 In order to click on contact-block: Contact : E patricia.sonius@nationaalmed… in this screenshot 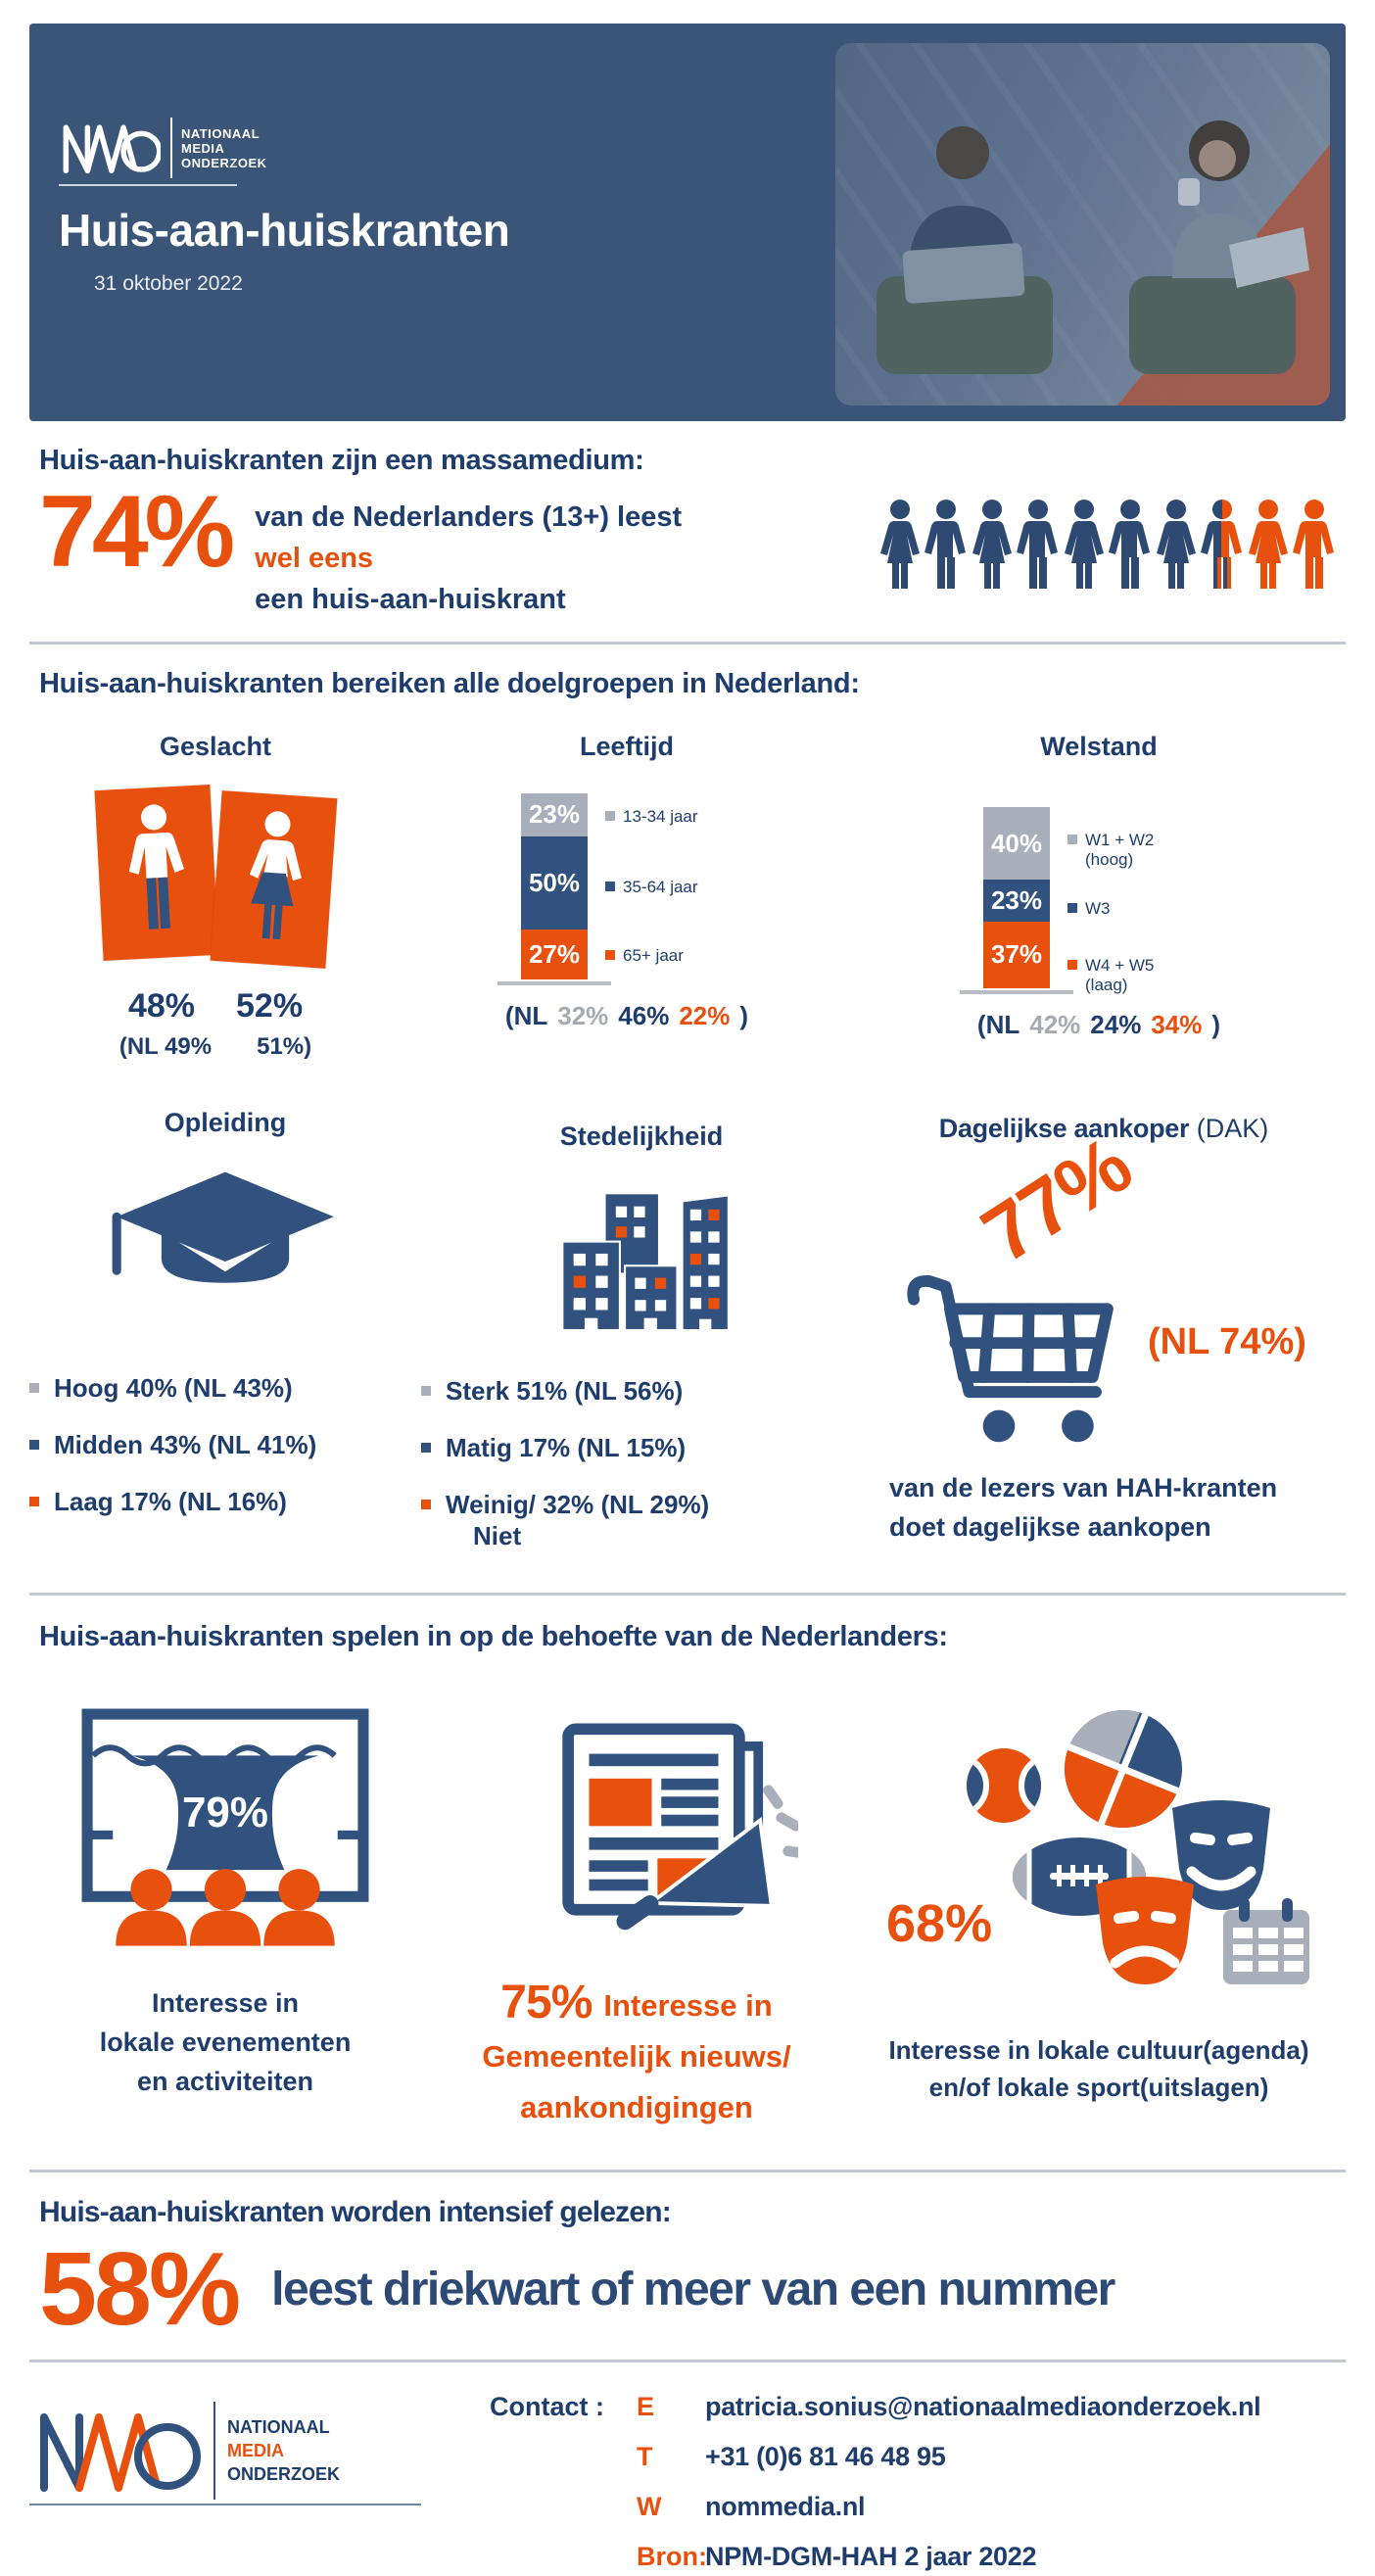, I will do `click(918, 2480)`.